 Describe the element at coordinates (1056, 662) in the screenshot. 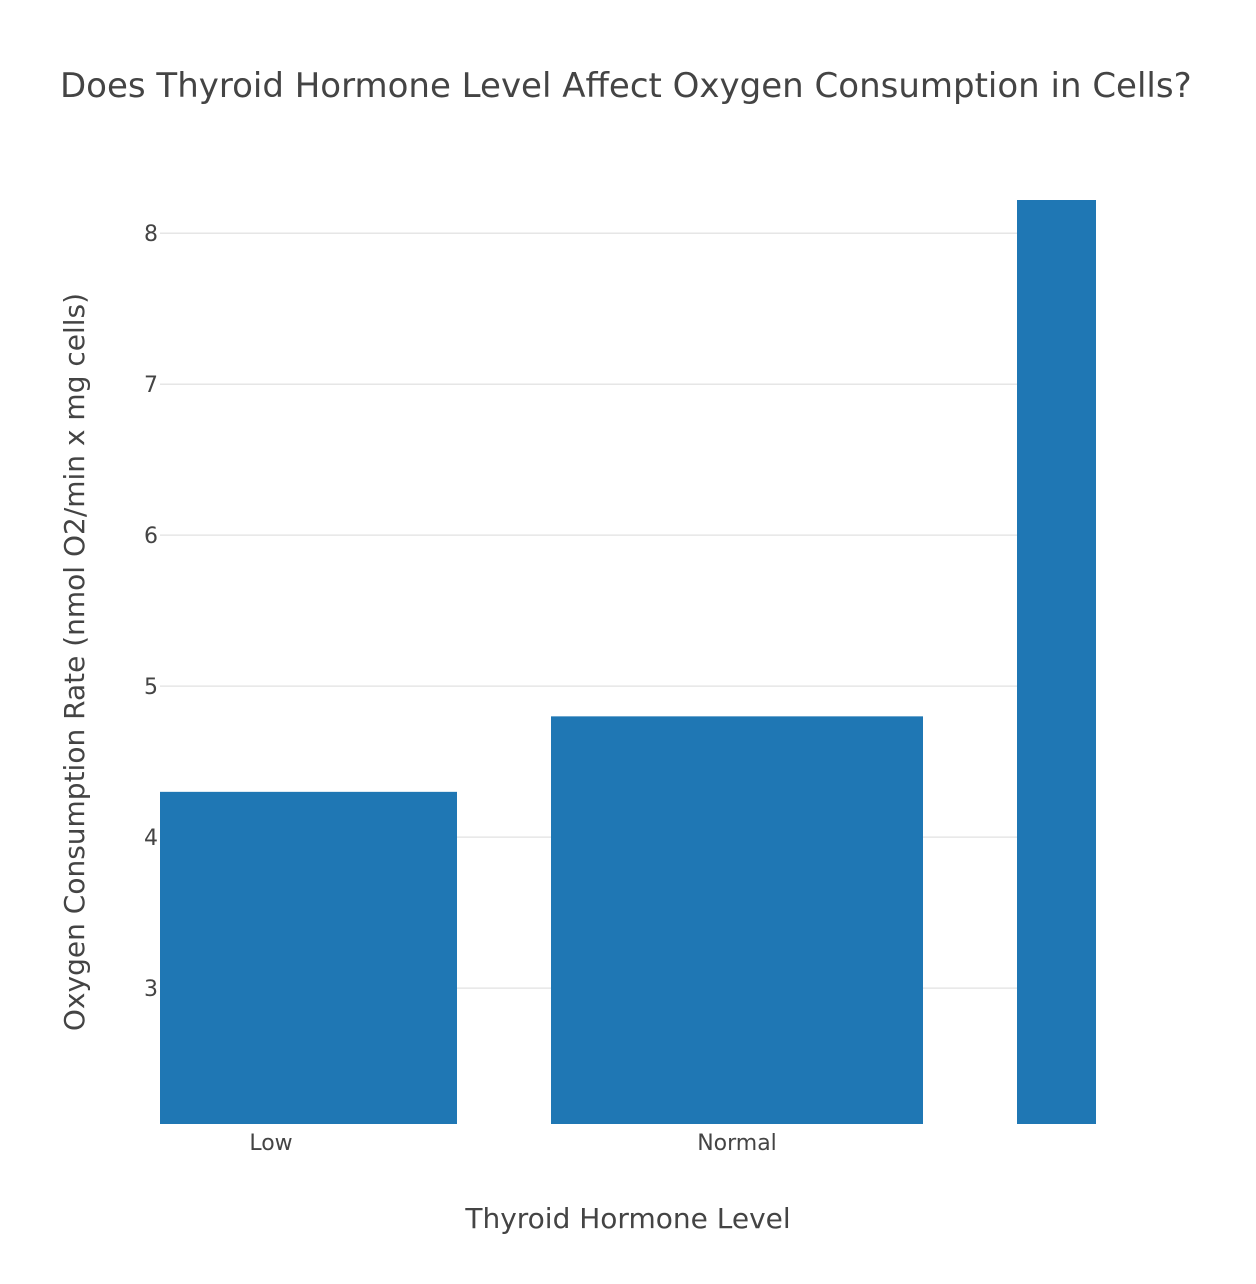

I see `bar-high` at that location.